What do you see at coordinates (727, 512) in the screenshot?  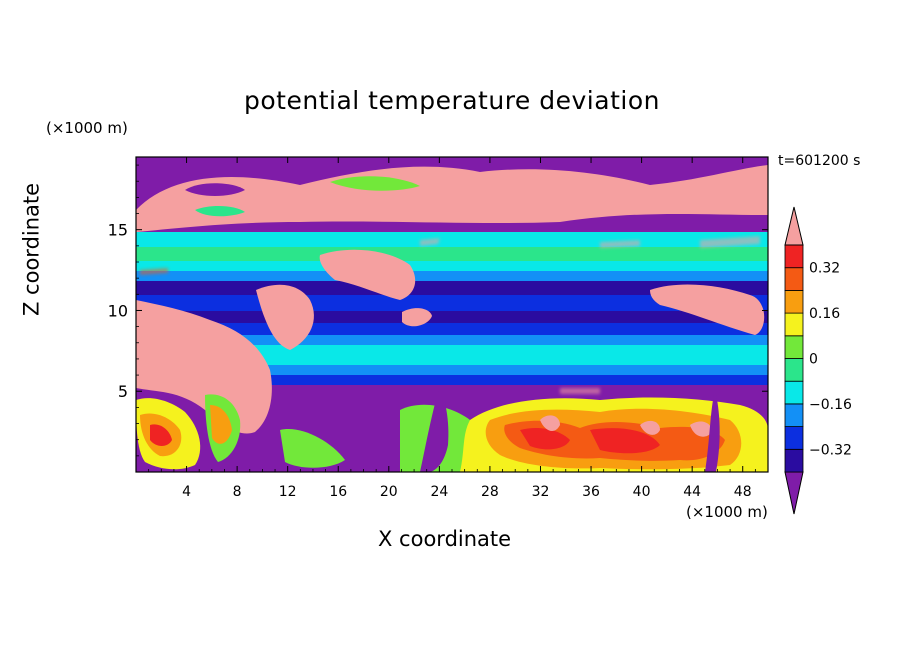 I see `x-axis-unit: (×1000 m)` at bounding box center [727, 512].